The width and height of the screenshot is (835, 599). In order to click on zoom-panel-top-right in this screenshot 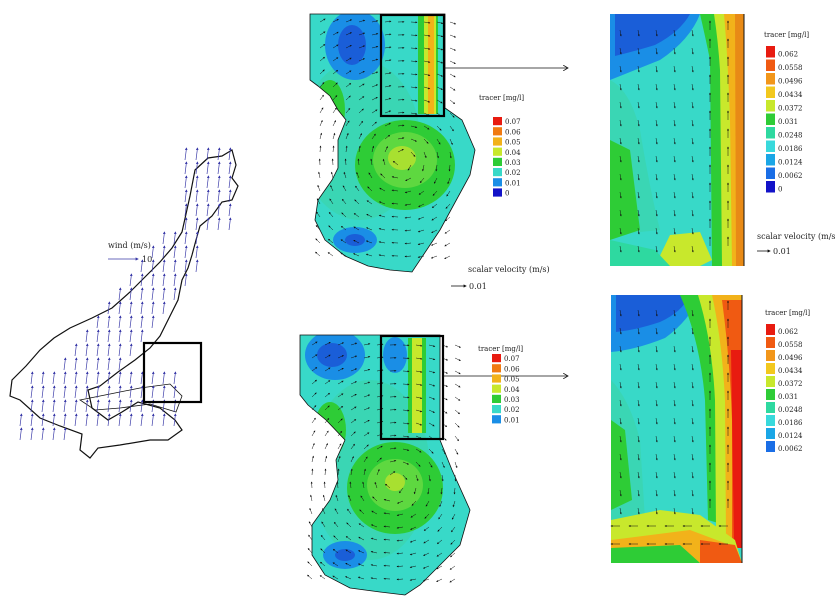, I will do `click(677, 140)`.